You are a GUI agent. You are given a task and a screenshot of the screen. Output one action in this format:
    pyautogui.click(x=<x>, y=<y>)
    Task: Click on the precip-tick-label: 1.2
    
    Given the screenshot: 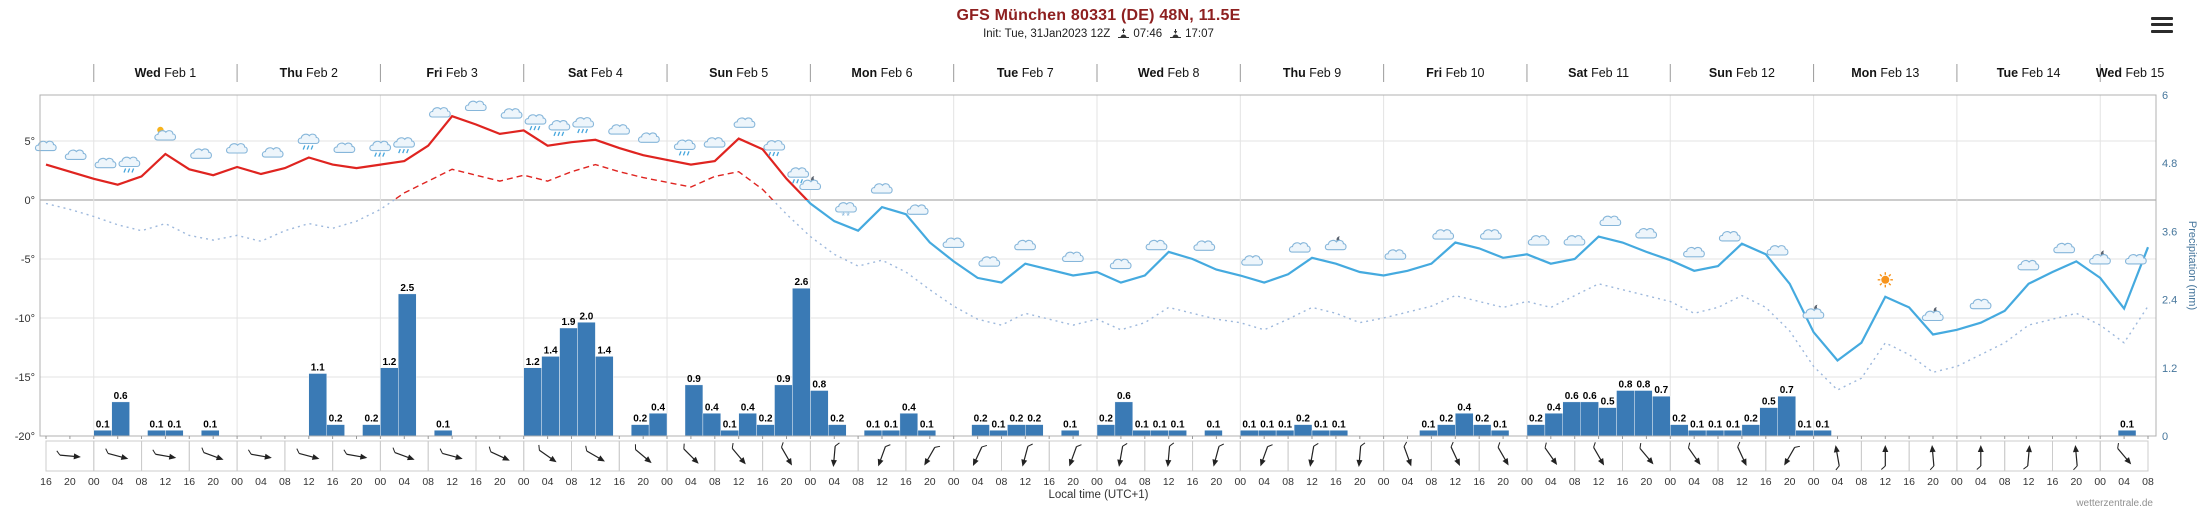 What is the action you would take?
    pyautogui.click(x=2169, y=369)
    